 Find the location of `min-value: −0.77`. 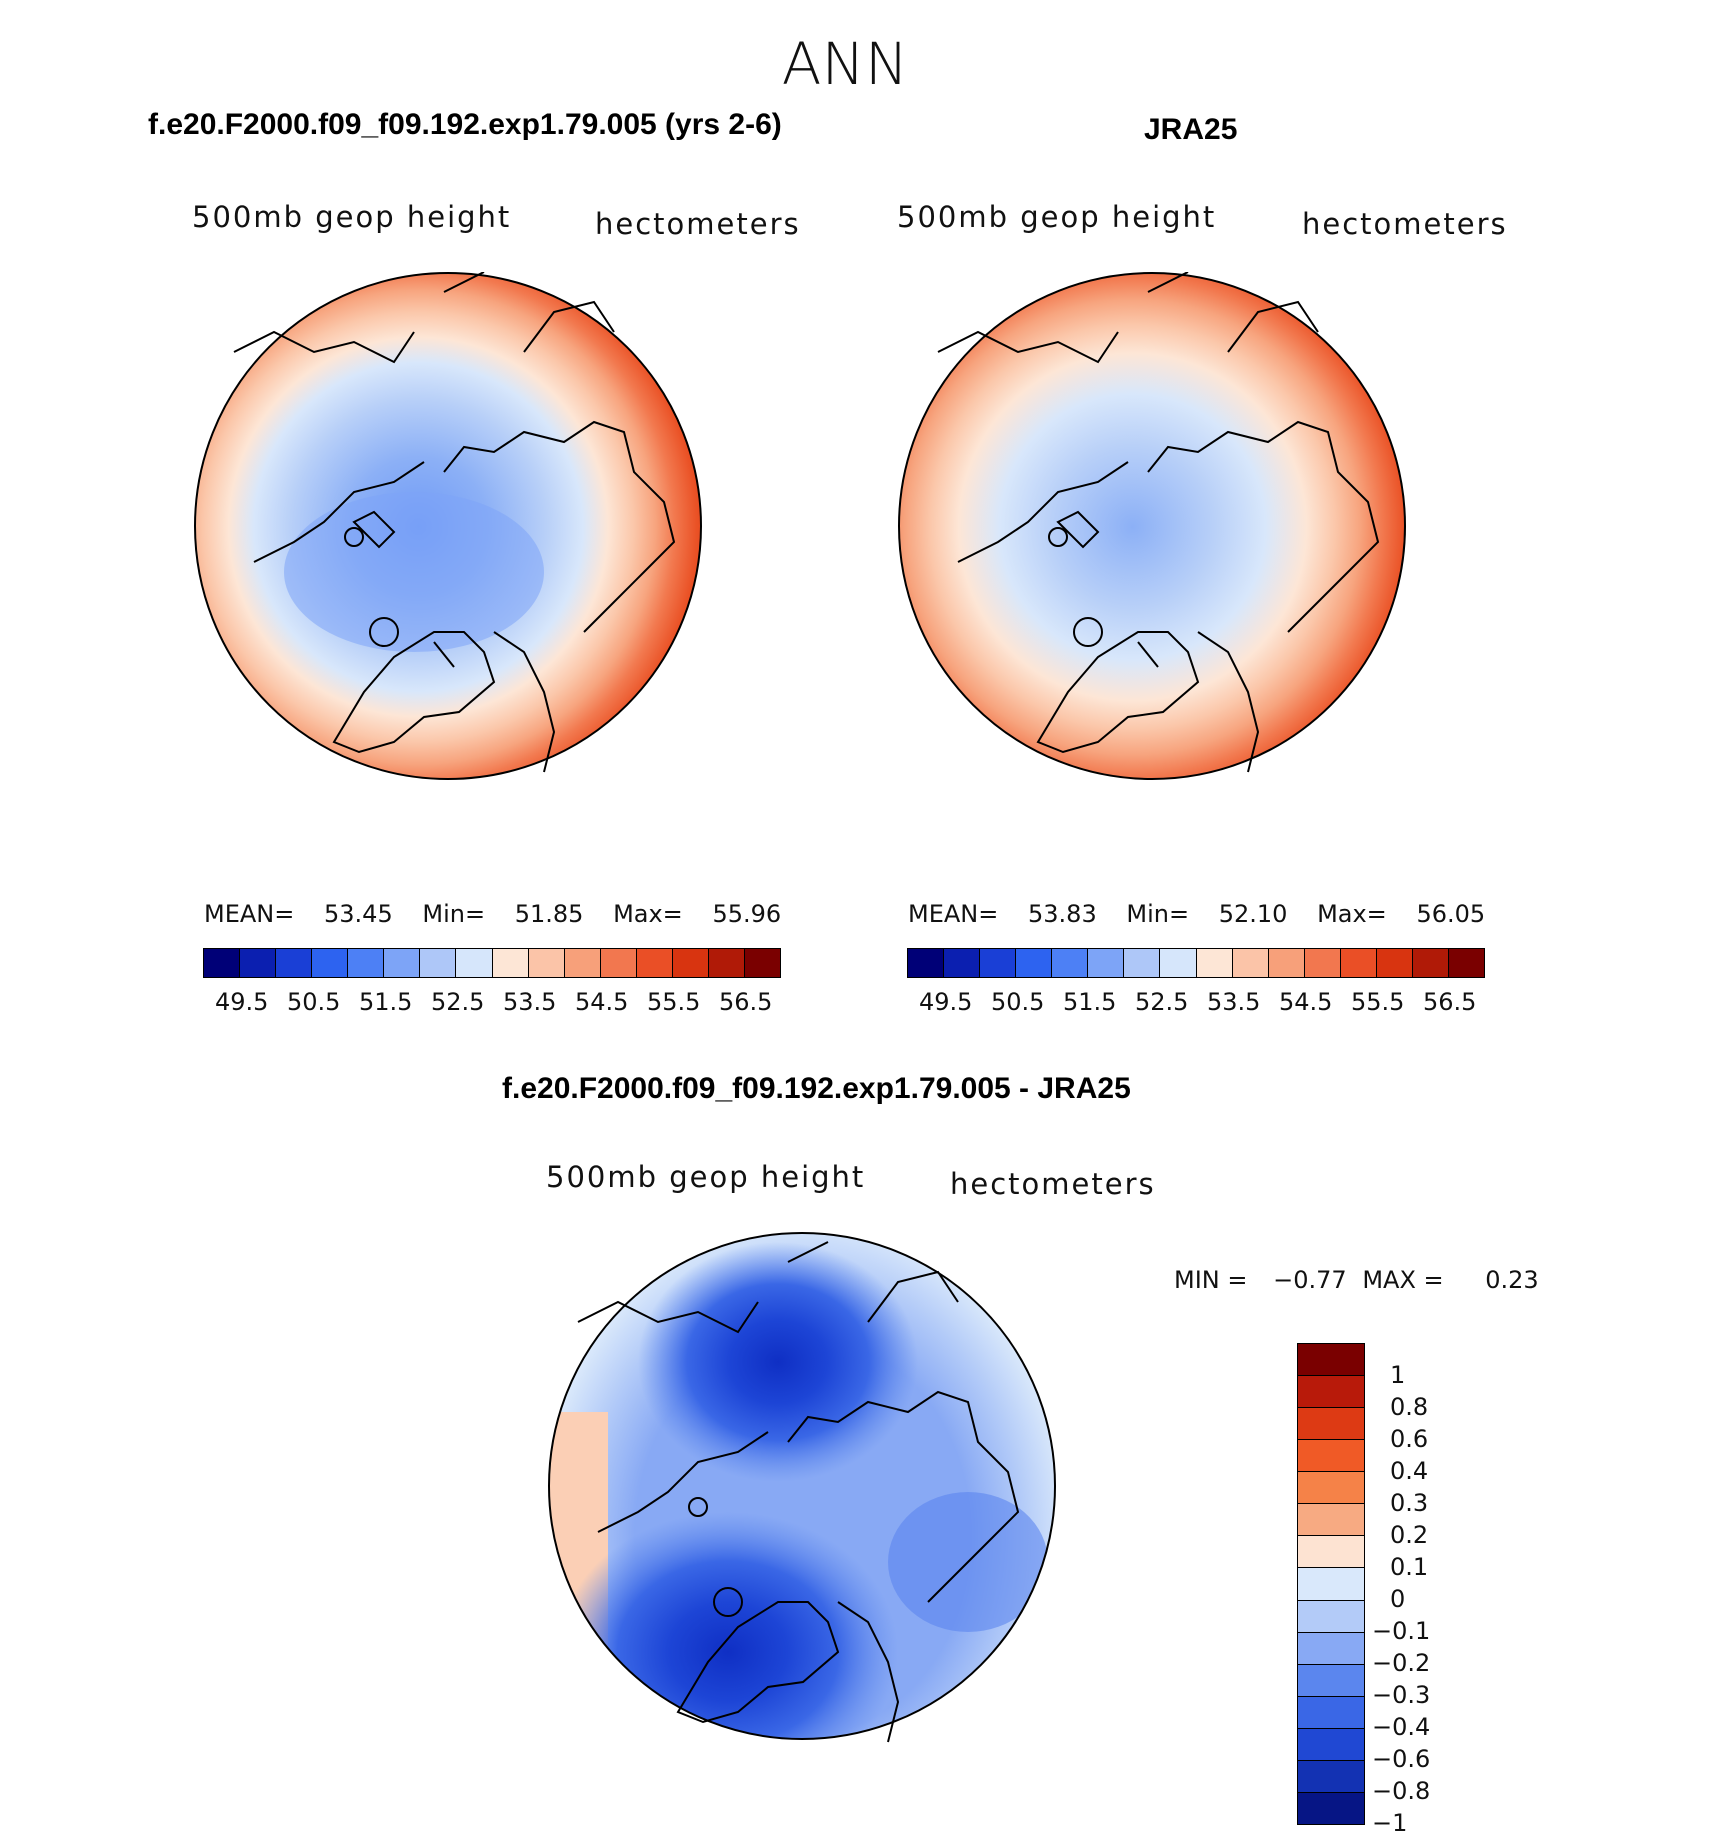

min-value: −0.77 is located at coordinates (1310, 1280).